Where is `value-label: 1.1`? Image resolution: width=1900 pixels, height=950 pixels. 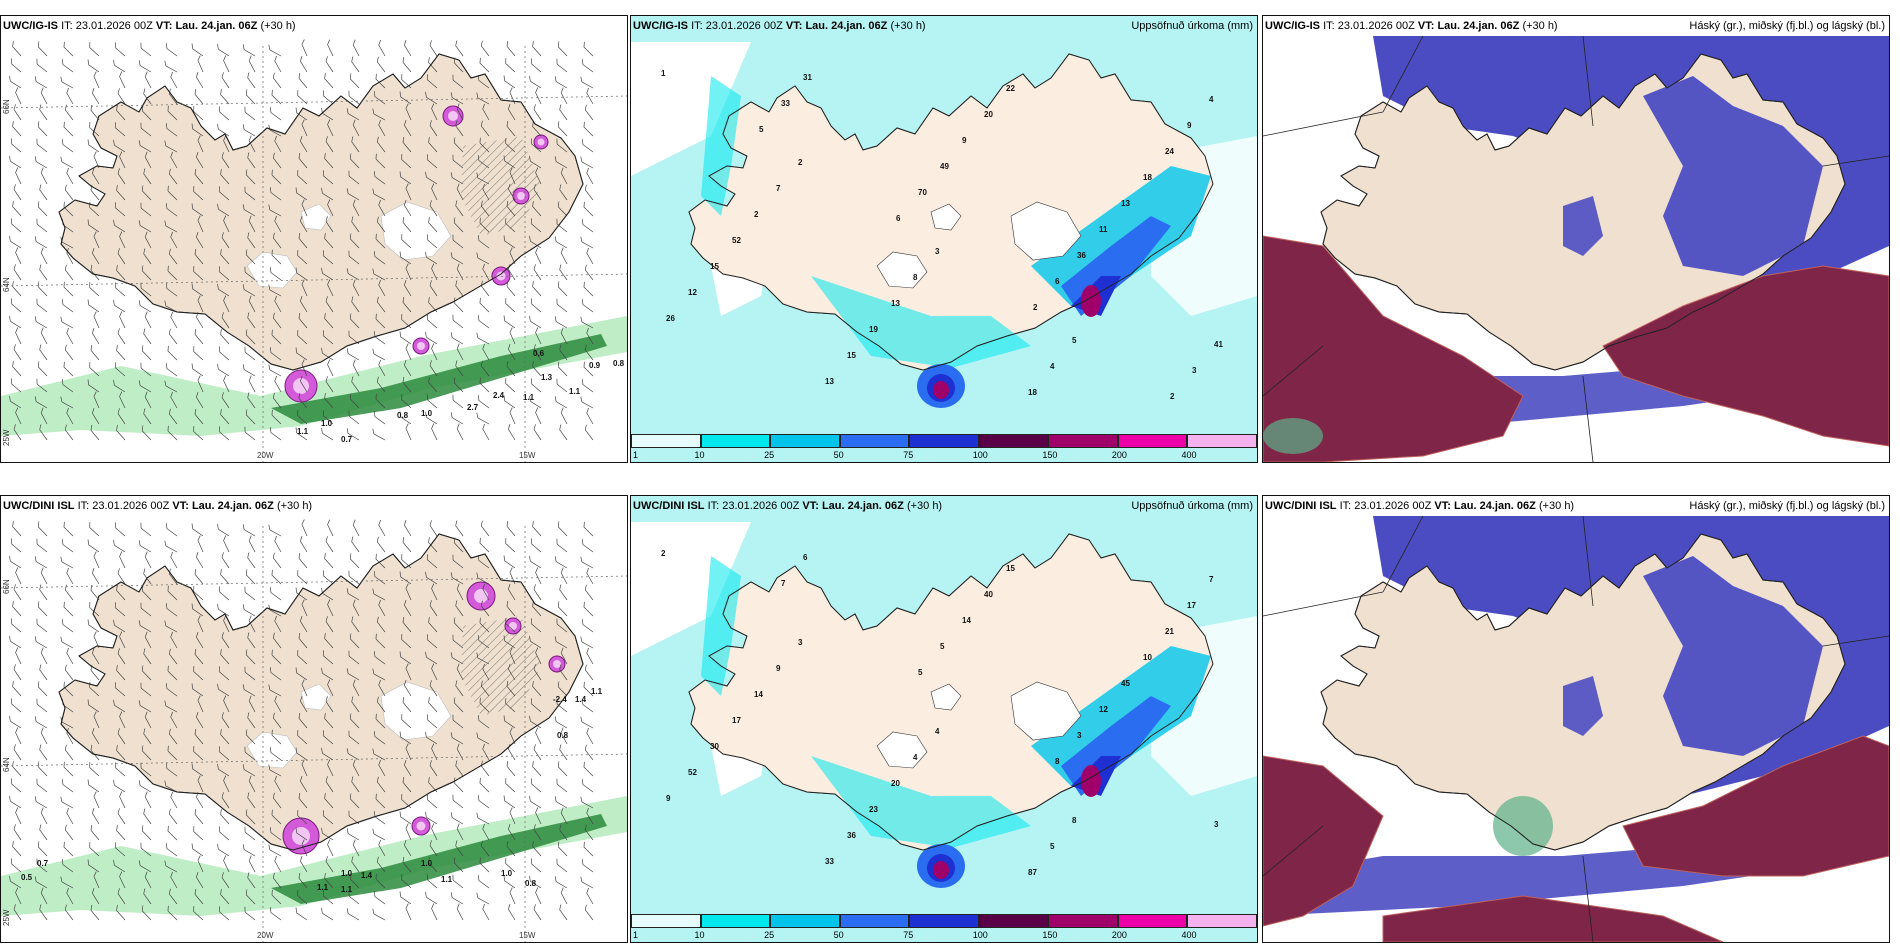
value-label: 1.1 is located at coordinates (447, 879).